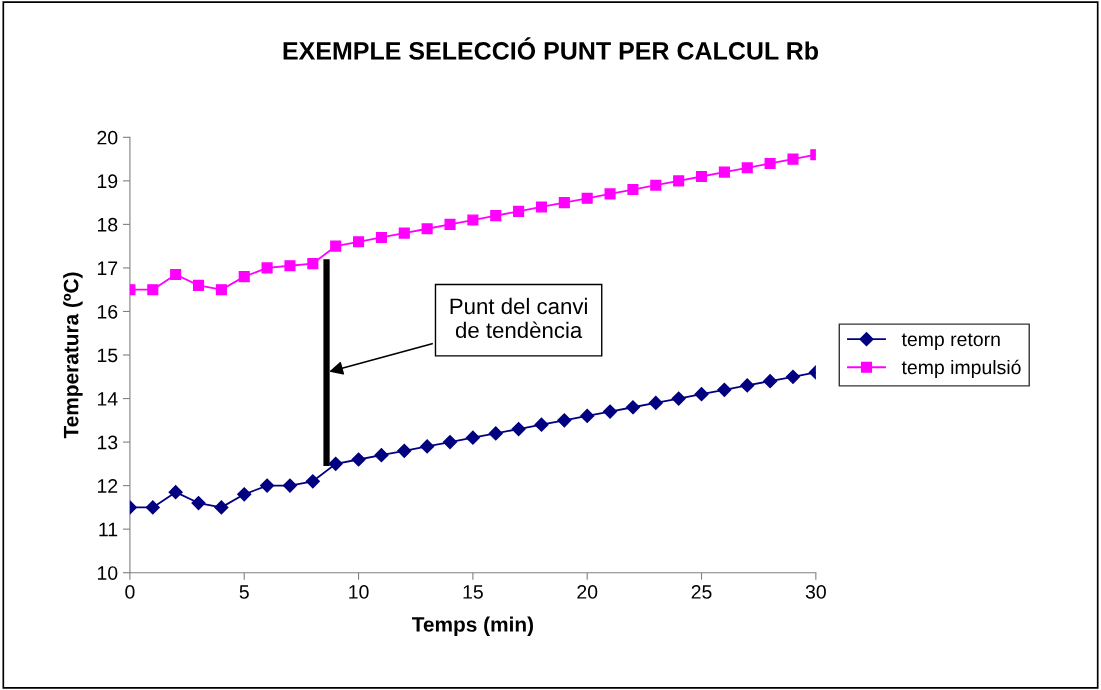  What do you see at coordinates (518, 318) in the screenshot?
I see `annotation: Punt del canvi de tendència` at bounding box center [518, 318].